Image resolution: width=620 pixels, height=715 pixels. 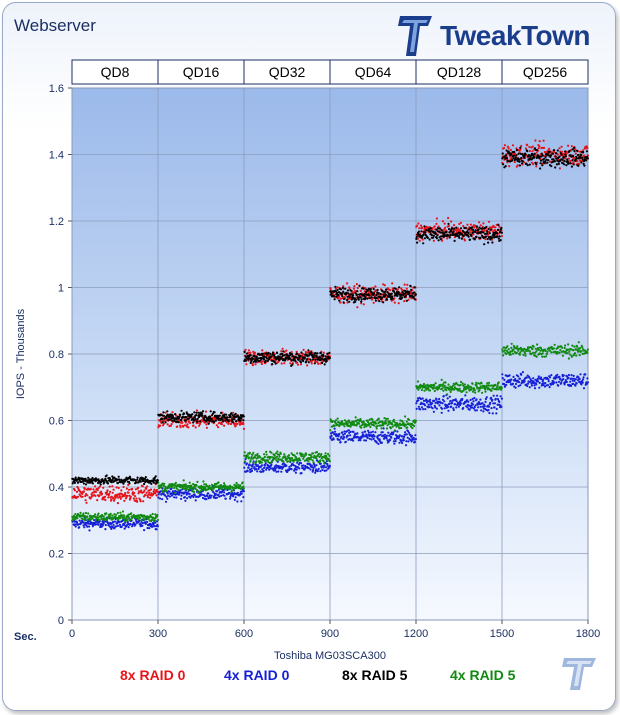 I want to click on time-unit-label: Sec., so click(x=25, y=637).